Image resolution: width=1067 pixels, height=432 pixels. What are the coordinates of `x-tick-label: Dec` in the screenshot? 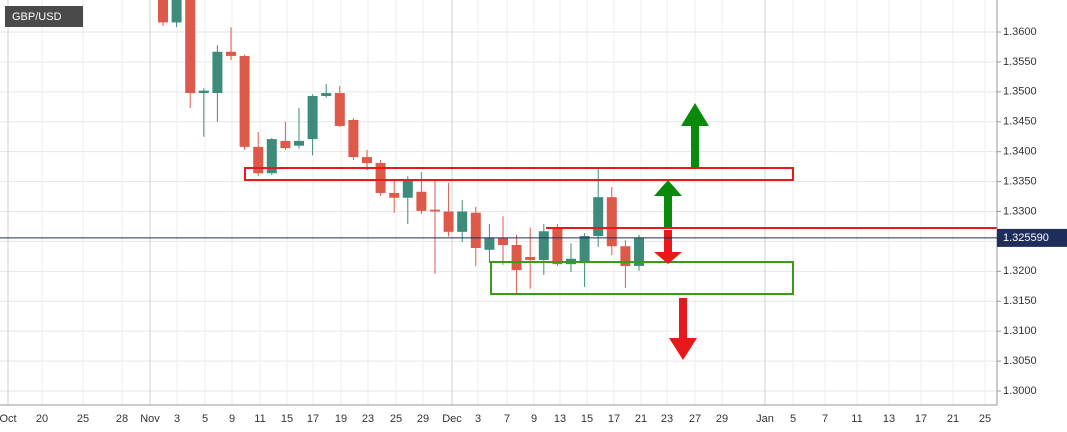 It's located at (452, 419).